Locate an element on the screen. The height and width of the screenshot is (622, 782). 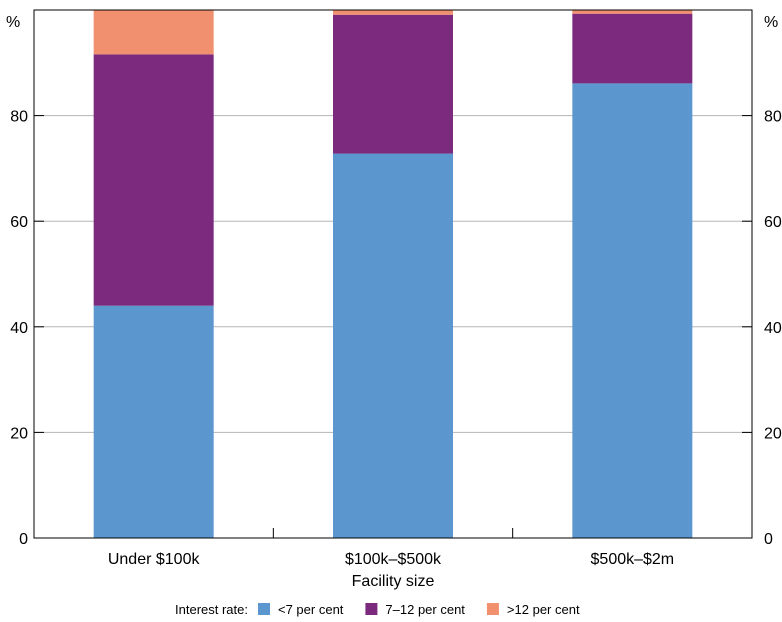
category-labels: Under $100k $100k–$500k $500k–$2m is located at coordinates (391, 559).